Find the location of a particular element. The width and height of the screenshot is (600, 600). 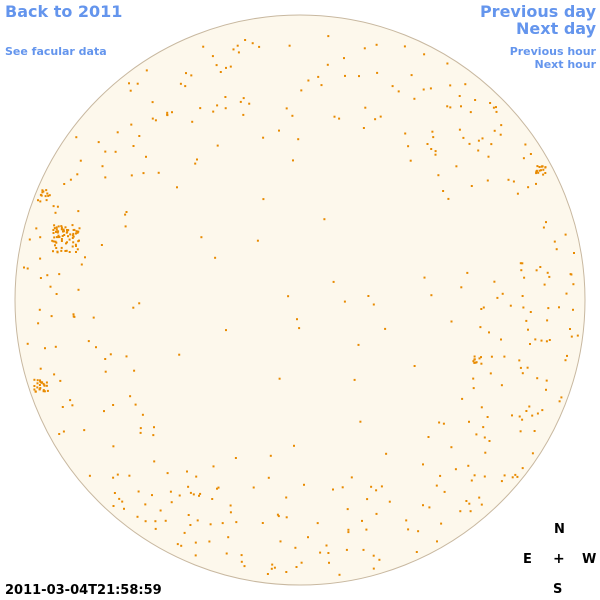

previous-hour-link: Previous hour is located at coordinates (552, 51).